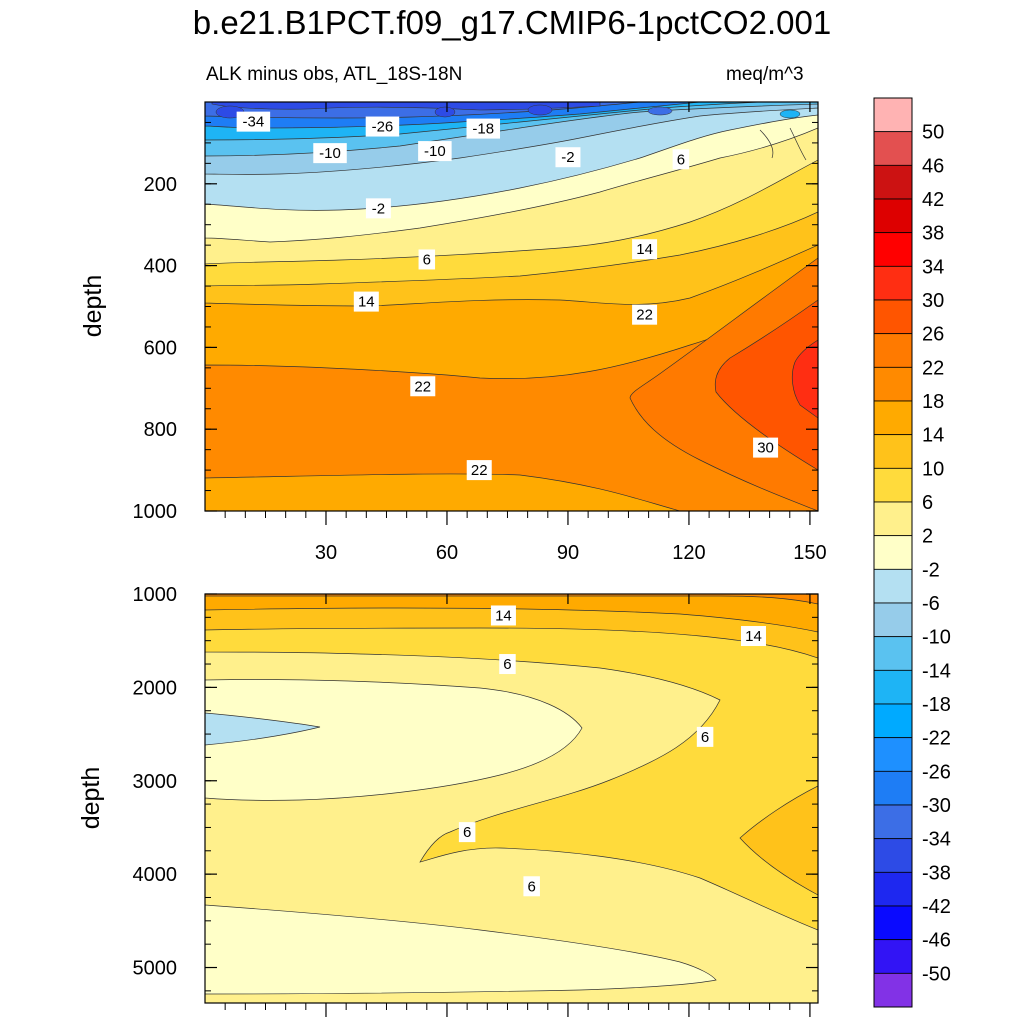 This screenshot has height=1024, width=1024. What do you see at coordinates (933, 234) in the screenshot?
I see `colorbar-label: 38` at bounding box center [933, 234].